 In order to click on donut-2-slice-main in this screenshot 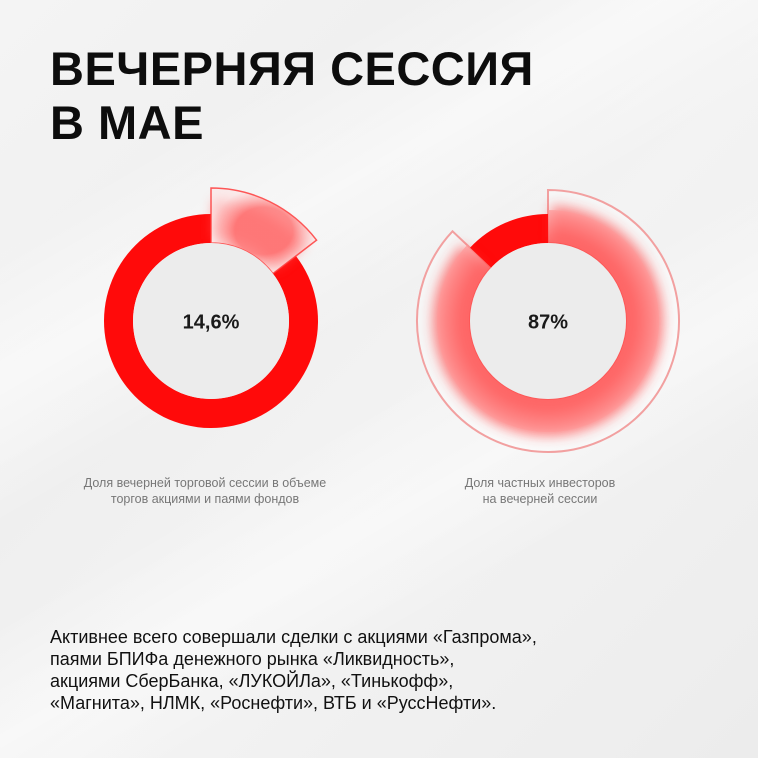, I will do `click(509, 241)`.